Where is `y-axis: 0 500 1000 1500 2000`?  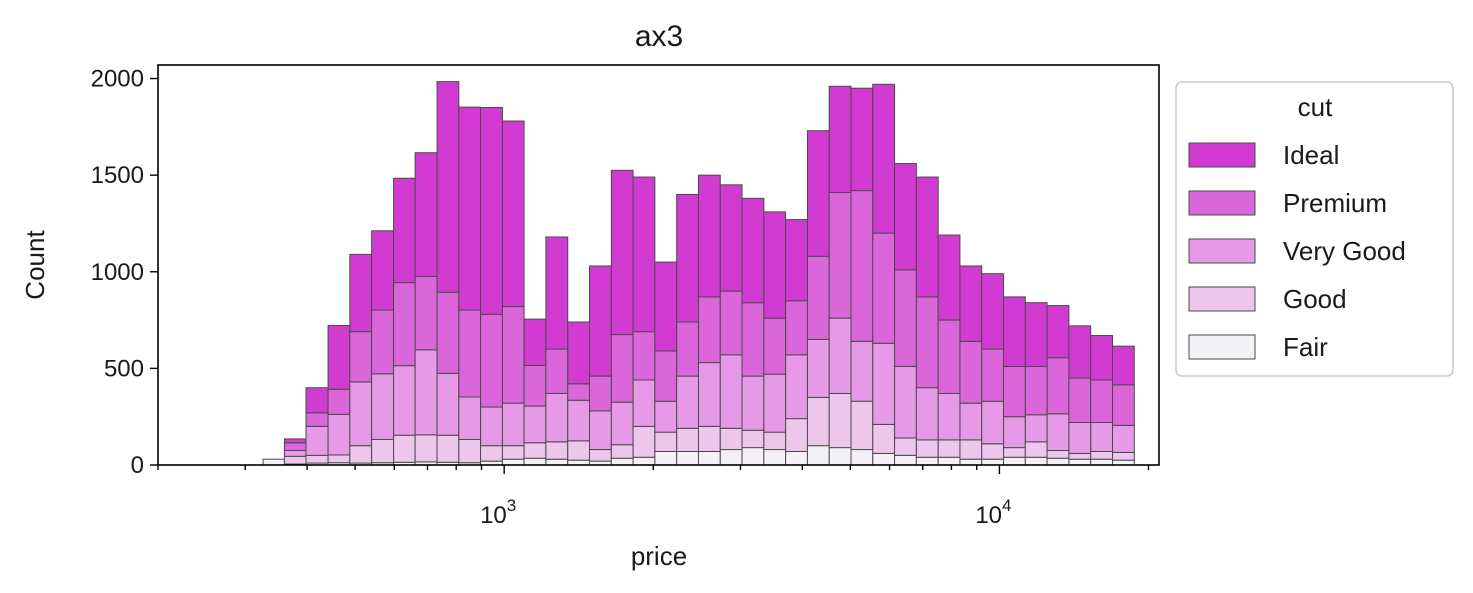 y-axis: 0 500 1000 1500 2000 is located at coordinates (124, 272).